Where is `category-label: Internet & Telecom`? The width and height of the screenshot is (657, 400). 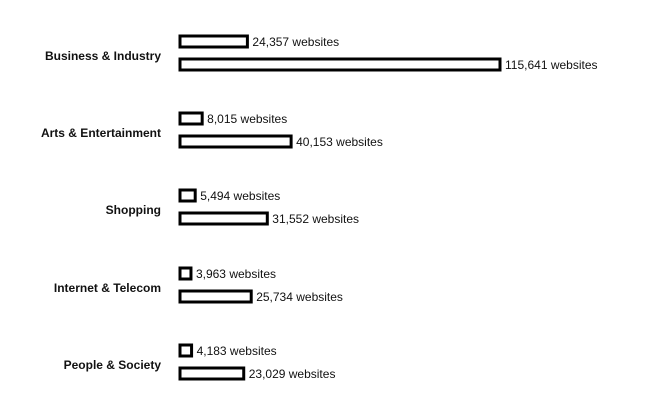
category-label: Internet & Telecom is located at coordinates (107, 288).